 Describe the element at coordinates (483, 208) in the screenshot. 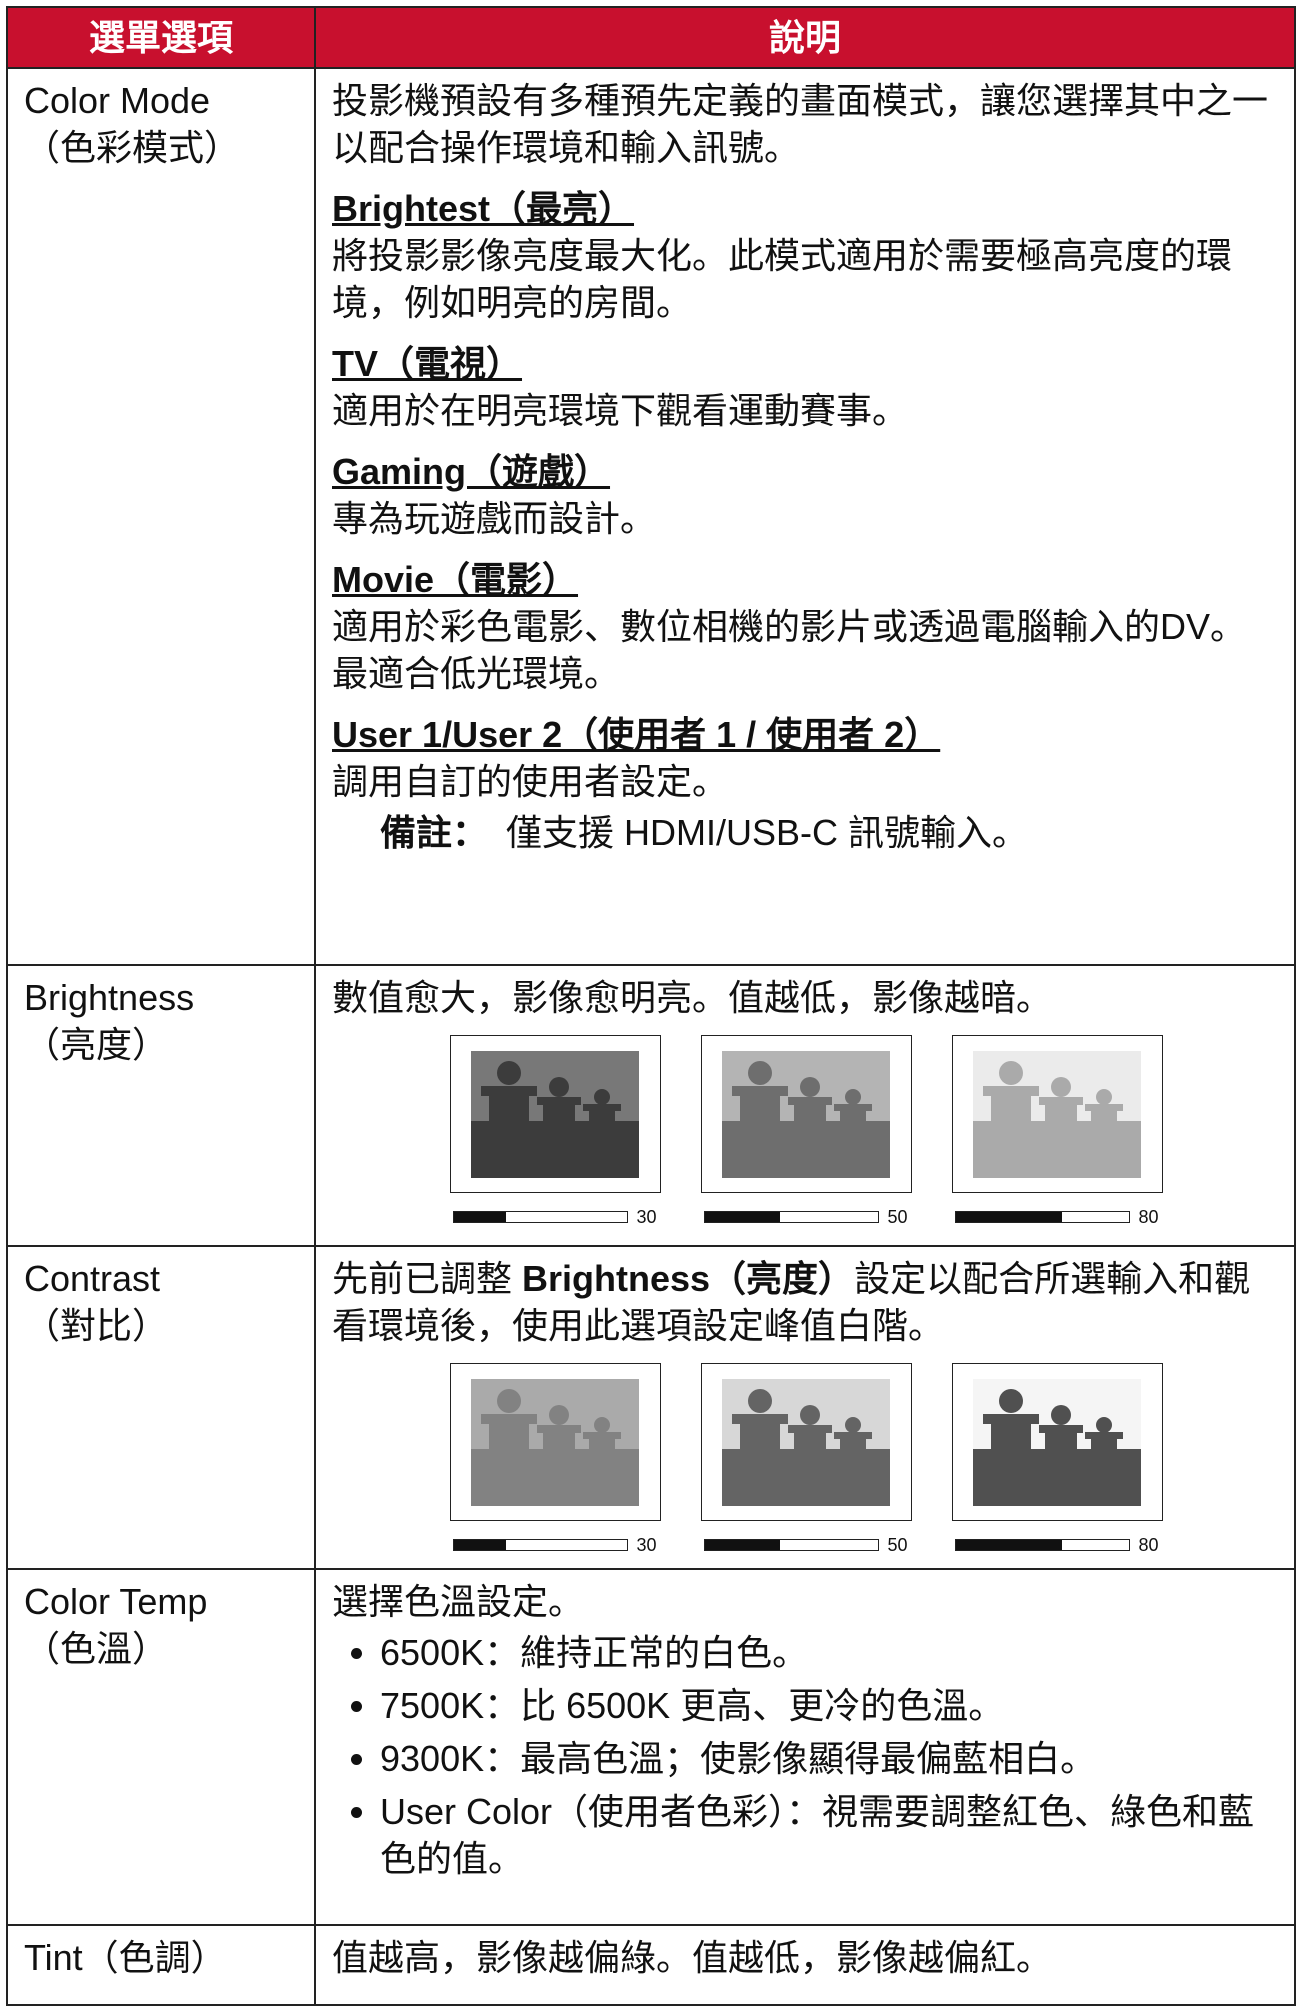

I see `mode-name: Brightest（最亮）` at that location.